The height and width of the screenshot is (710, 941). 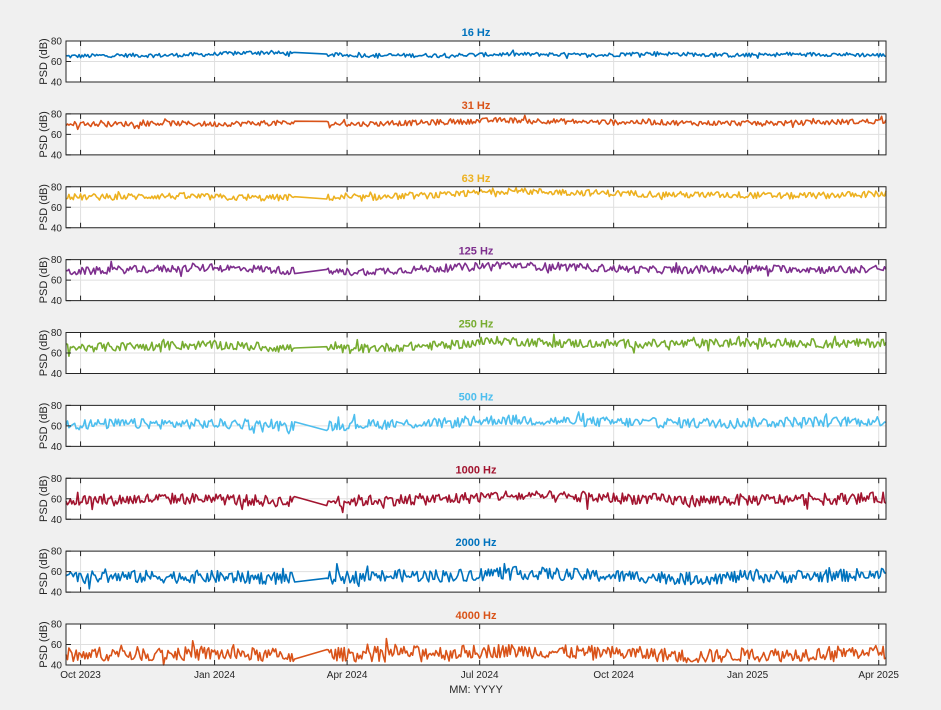 I want to click on x-tick-label: Oct 2024, so click(x=613, y=675).